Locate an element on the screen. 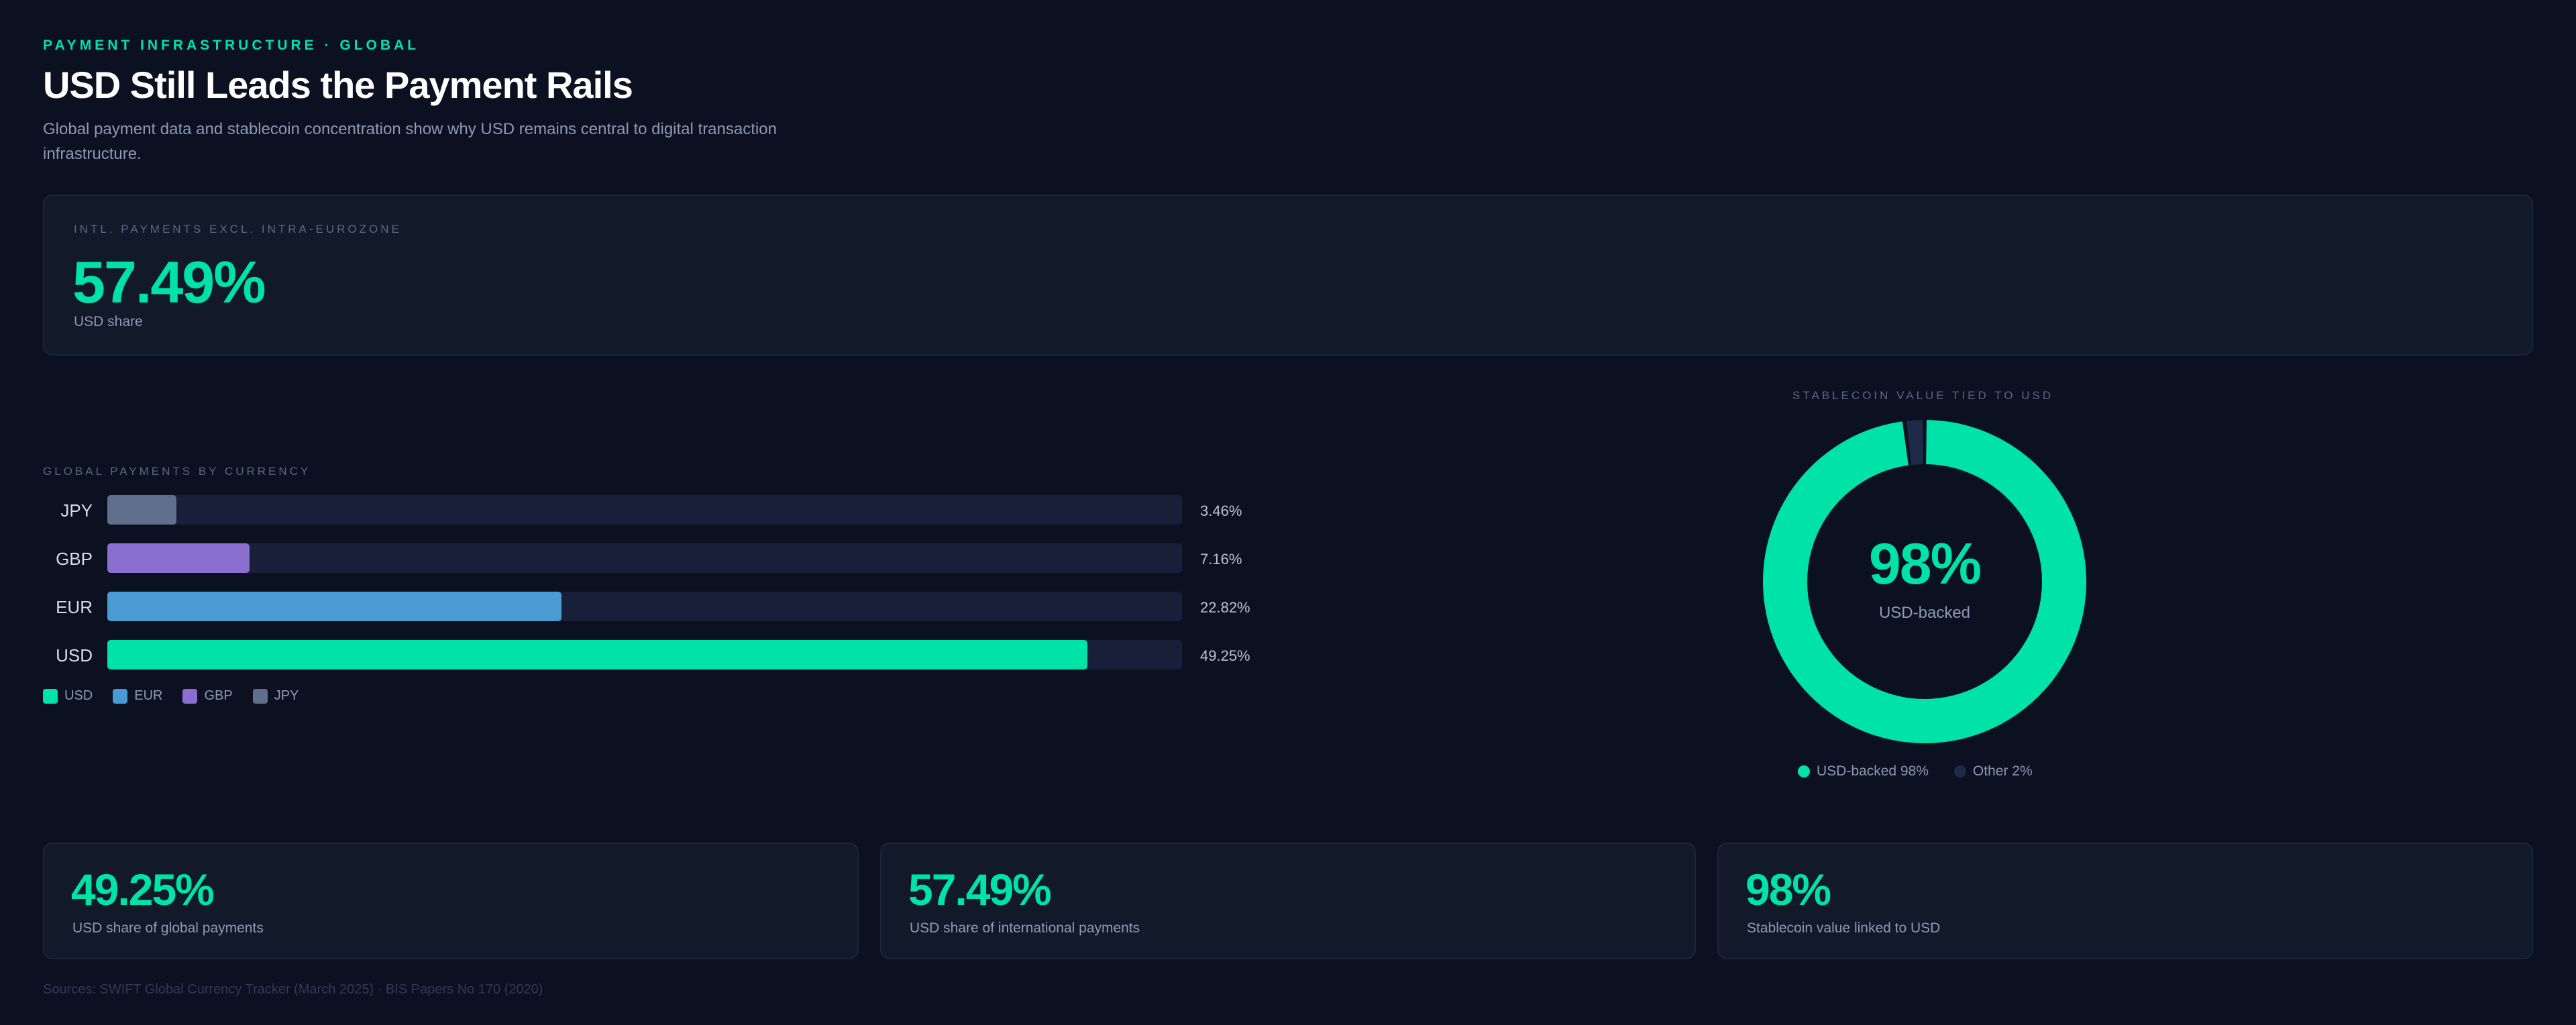 This screenshot has width=2576, height=1025. bar-value-label: 7.16% is located at coordinates (1221, 559).